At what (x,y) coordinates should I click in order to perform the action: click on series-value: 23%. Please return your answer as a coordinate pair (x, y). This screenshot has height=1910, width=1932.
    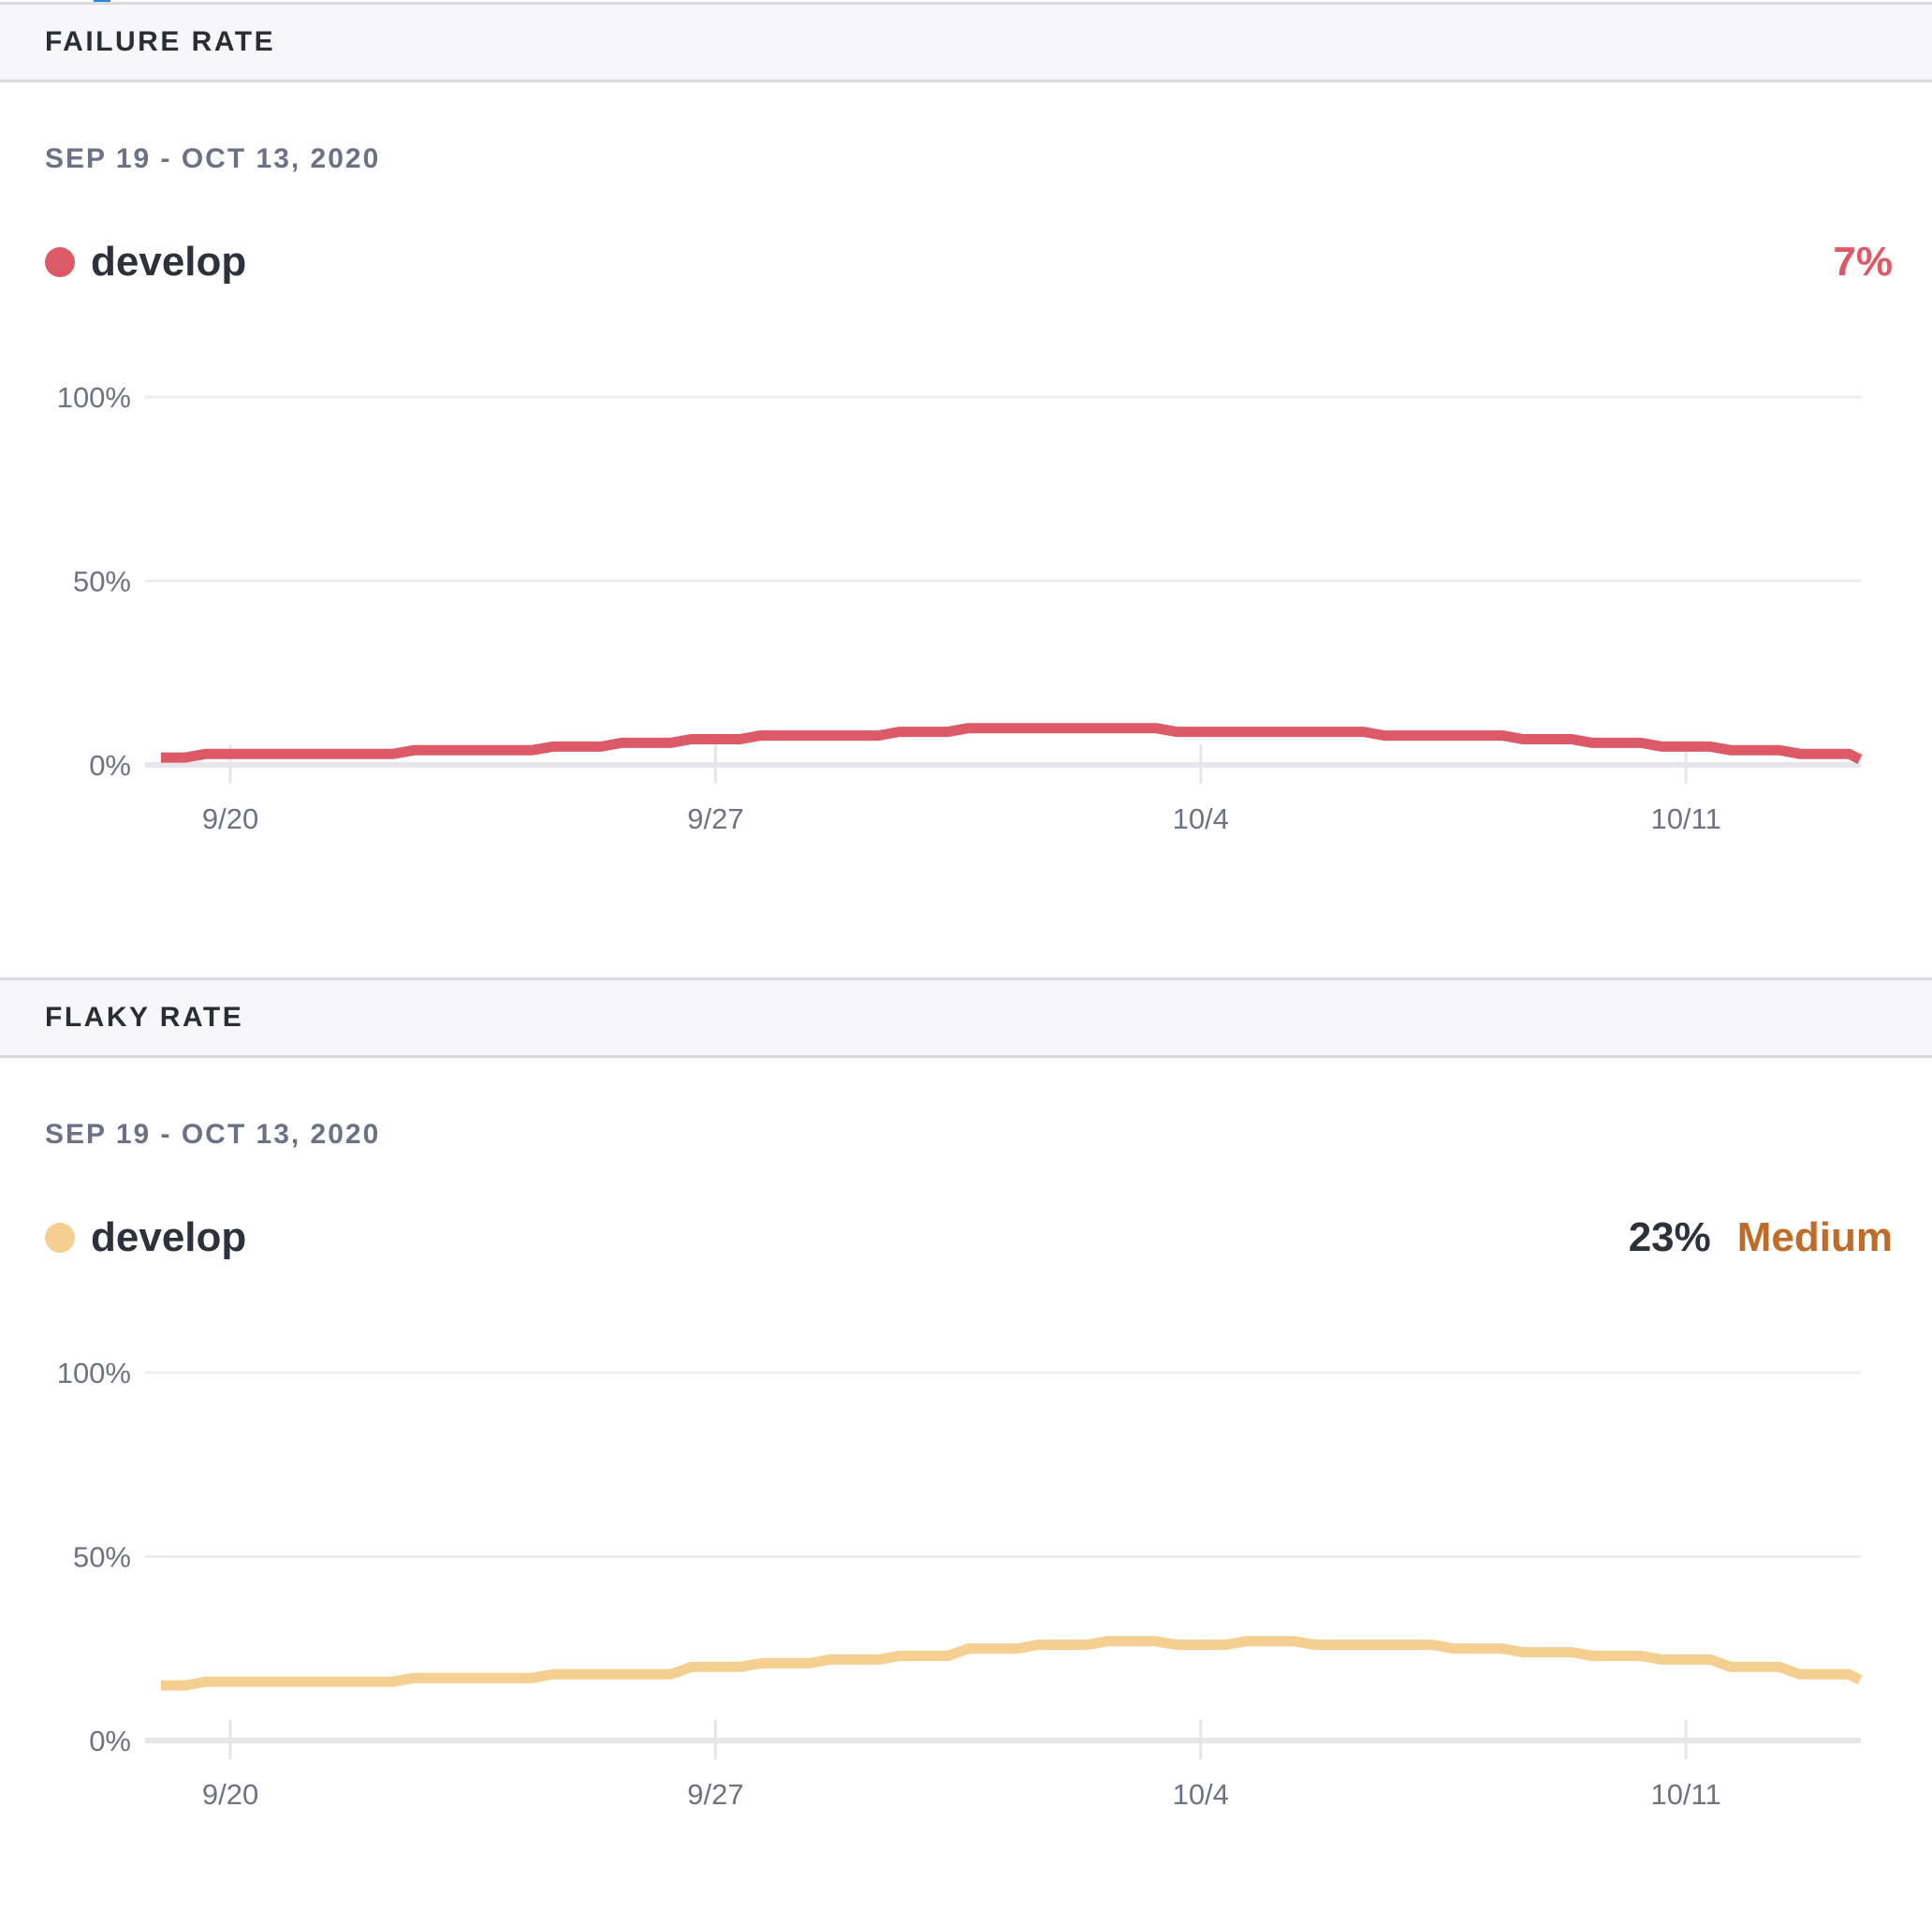
    Looking at the image, I should click on (1670, 1237).